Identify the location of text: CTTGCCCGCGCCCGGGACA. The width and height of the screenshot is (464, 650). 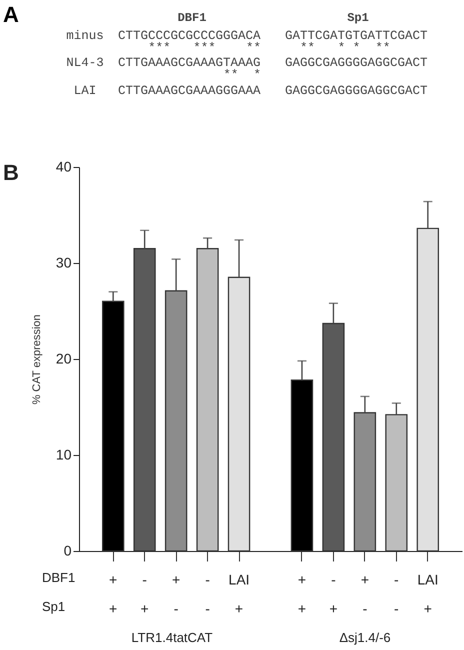
(190, 36).